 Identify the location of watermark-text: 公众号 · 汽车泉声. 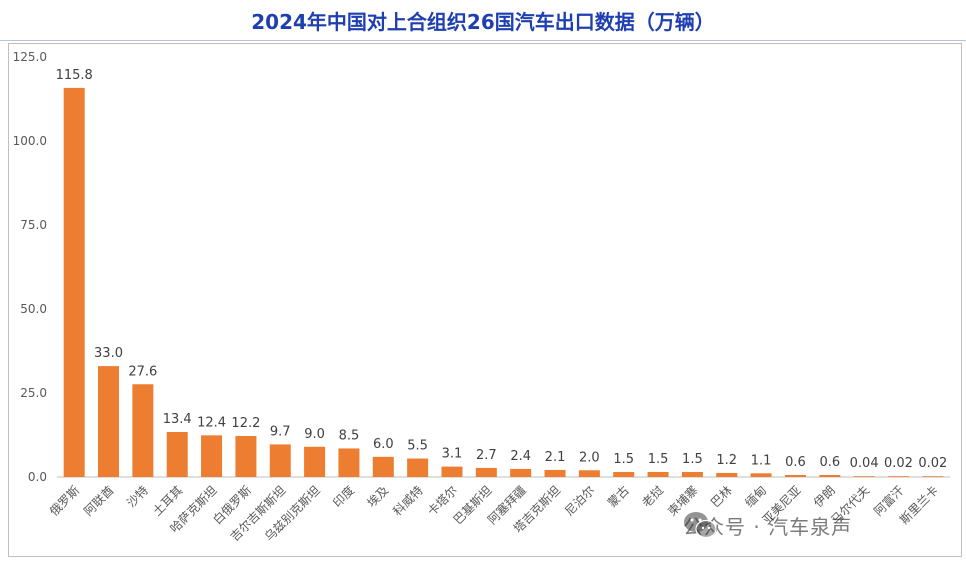
(768, 527).